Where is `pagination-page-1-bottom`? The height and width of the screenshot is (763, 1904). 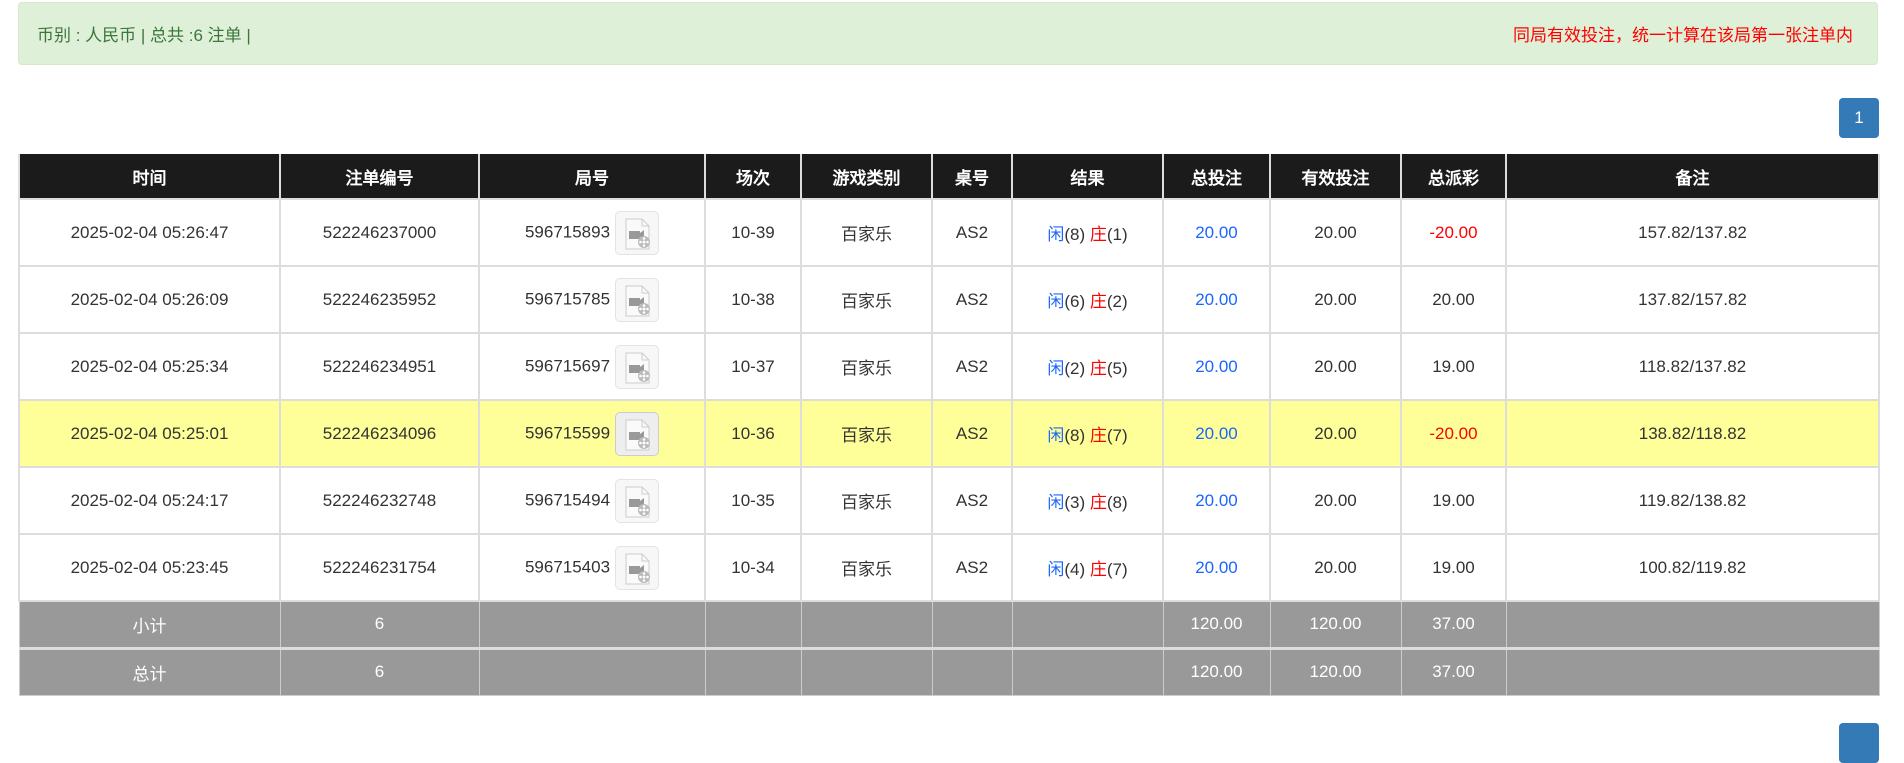
pagination-page-1-bottom is located at coordinates (1859, 743).